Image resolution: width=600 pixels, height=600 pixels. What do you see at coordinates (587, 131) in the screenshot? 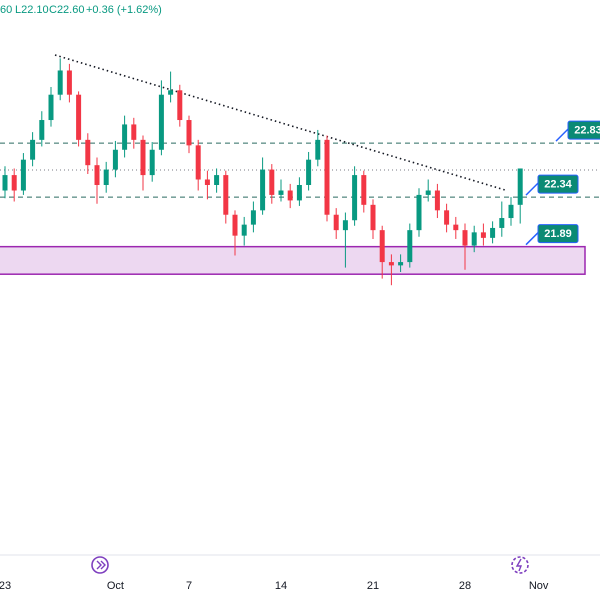
I see `callout-label: 22.83` at bounding box center [587, 131].